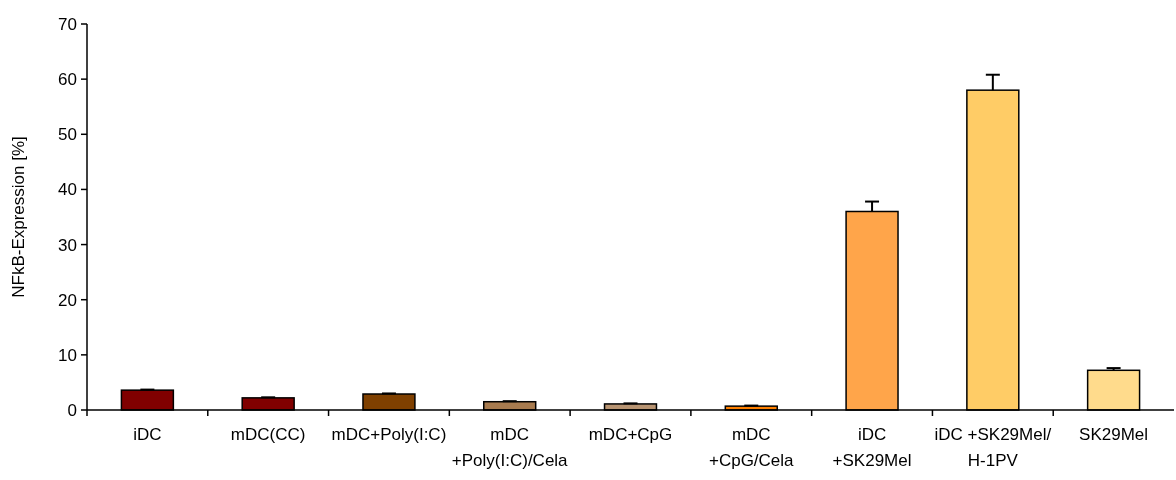 The height and width of the screenshot is (480, 1176). Describe the element at coordinates (67, 135) in the screenshot. I see `y-tick-label: 50` at that location.